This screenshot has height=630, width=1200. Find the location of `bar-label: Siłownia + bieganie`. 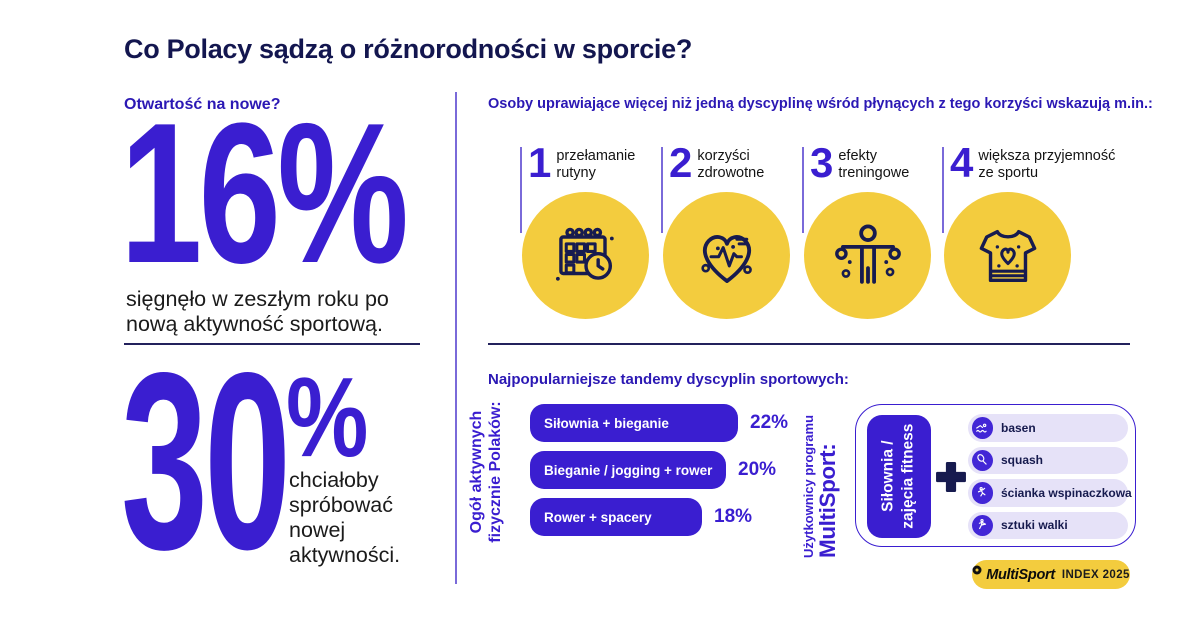

bar-label: Siłownia + bieganie is located at coordinates (606, 423).